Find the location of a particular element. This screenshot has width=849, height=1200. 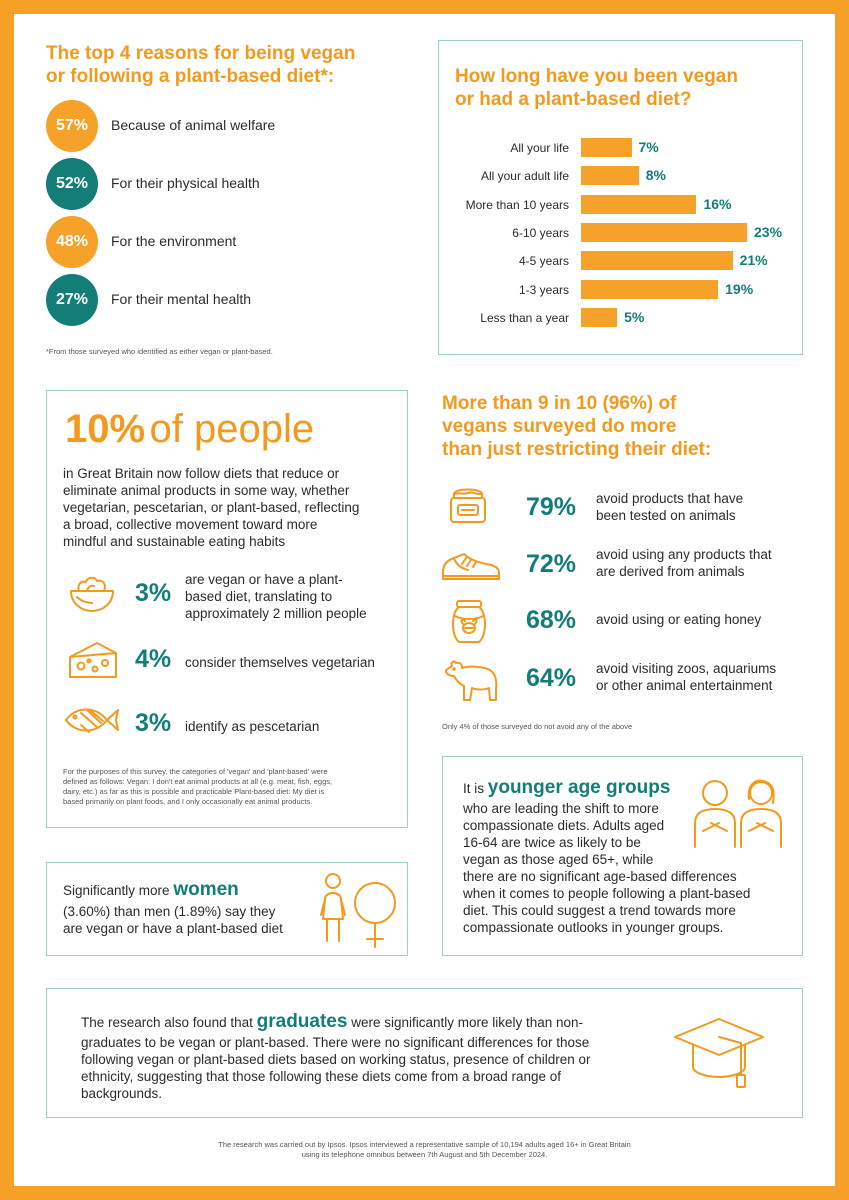

tested-pct: 79% is located at coordinates (551, 507).